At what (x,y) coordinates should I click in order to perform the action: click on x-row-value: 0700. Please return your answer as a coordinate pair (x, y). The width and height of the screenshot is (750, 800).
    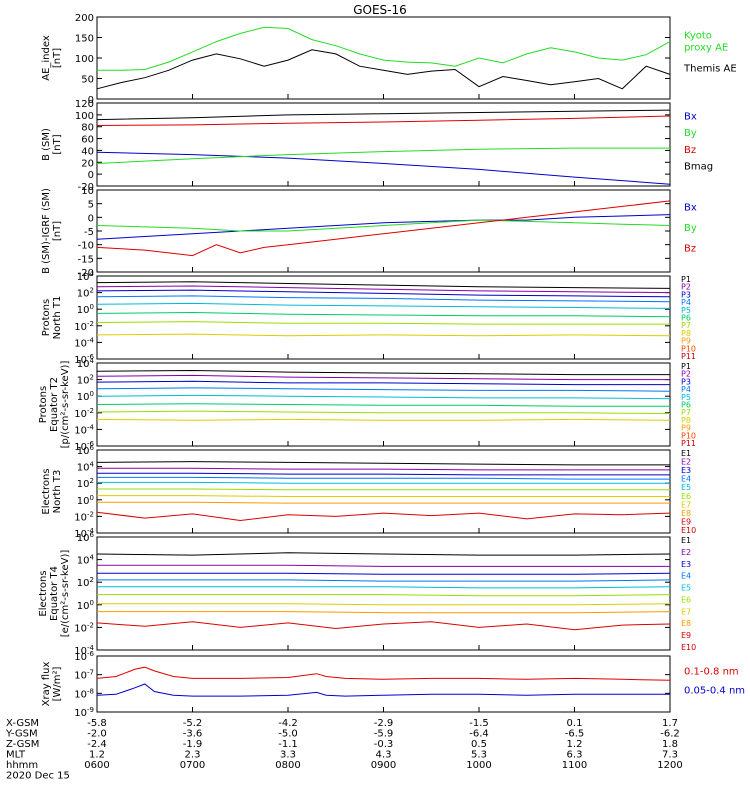
    Looking at the image, I should click on (192, 765).